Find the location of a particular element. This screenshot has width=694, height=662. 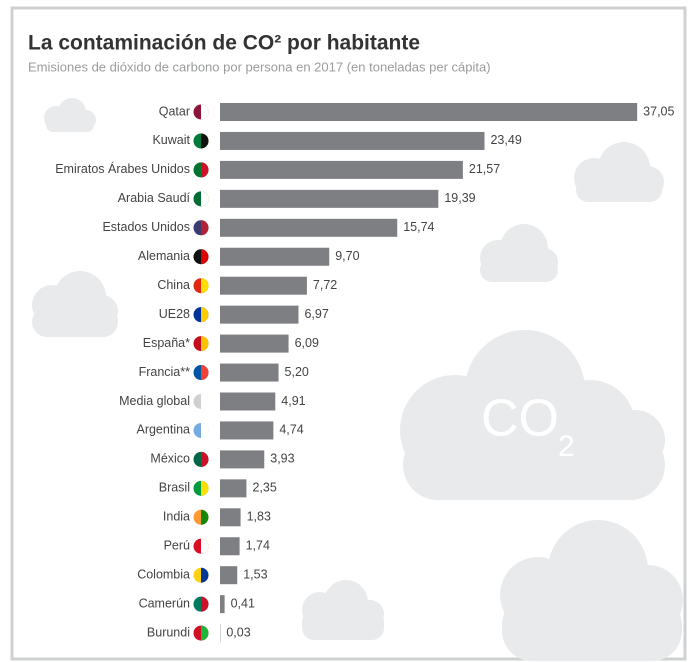

category-label: Media global is located at coordinates (154, 401).